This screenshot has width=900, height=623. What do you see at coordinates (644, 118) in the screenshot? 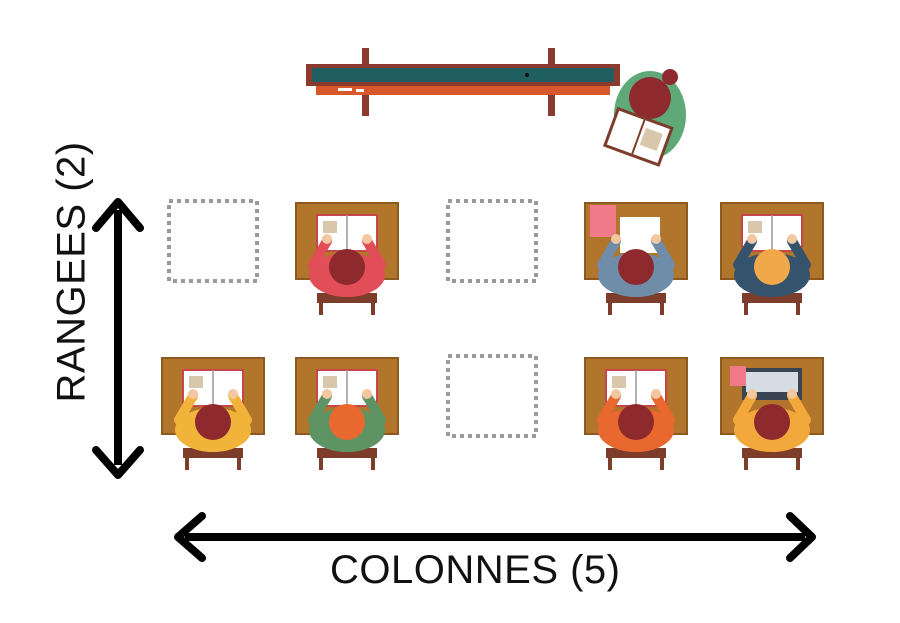
I see `teacher` at bounding box center [644, 118].